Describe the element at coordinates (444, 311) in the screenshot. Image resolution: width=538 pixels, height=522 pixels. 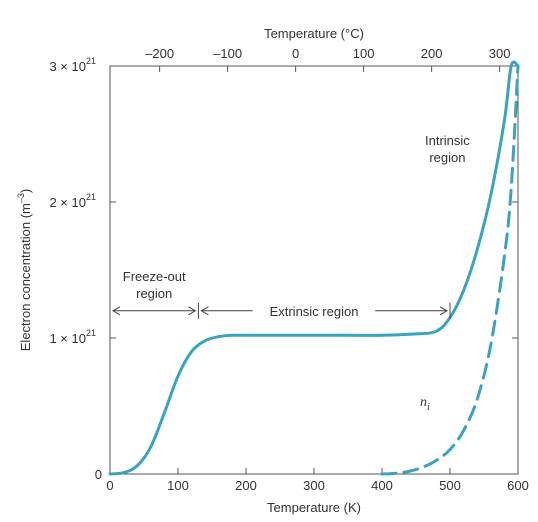
I see `extrinsic-arrowhead-right` at that location.